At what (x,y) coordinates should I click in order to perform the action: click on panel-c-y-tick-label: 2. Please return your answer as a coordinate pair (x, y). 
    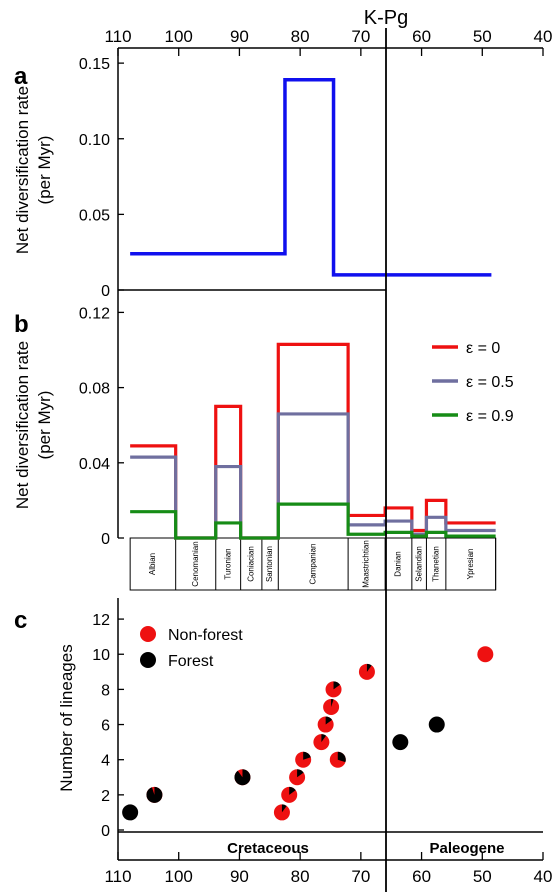
    Looking at the image, I should click on (105, 796).